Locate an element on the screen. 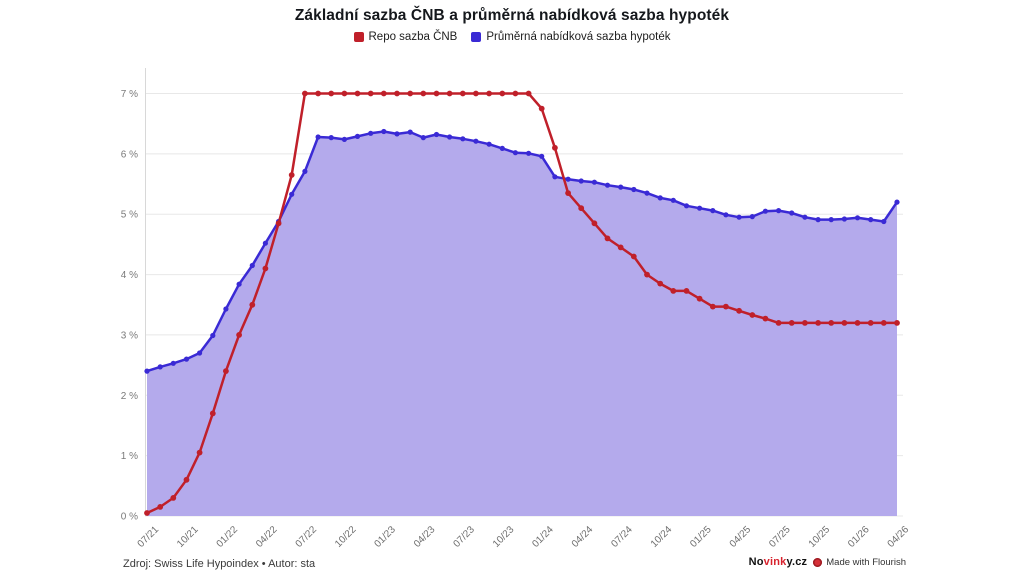  svg-text: 04/25 is located at coordinates (741, 537).